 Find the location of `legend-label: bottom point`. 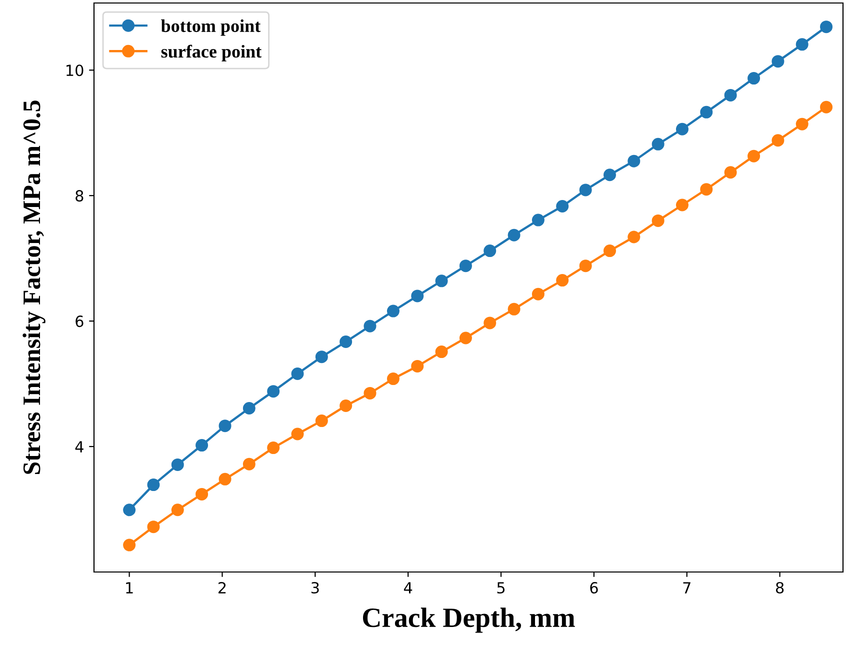

legend-label: bottom point is located at coordinates (211, 27).